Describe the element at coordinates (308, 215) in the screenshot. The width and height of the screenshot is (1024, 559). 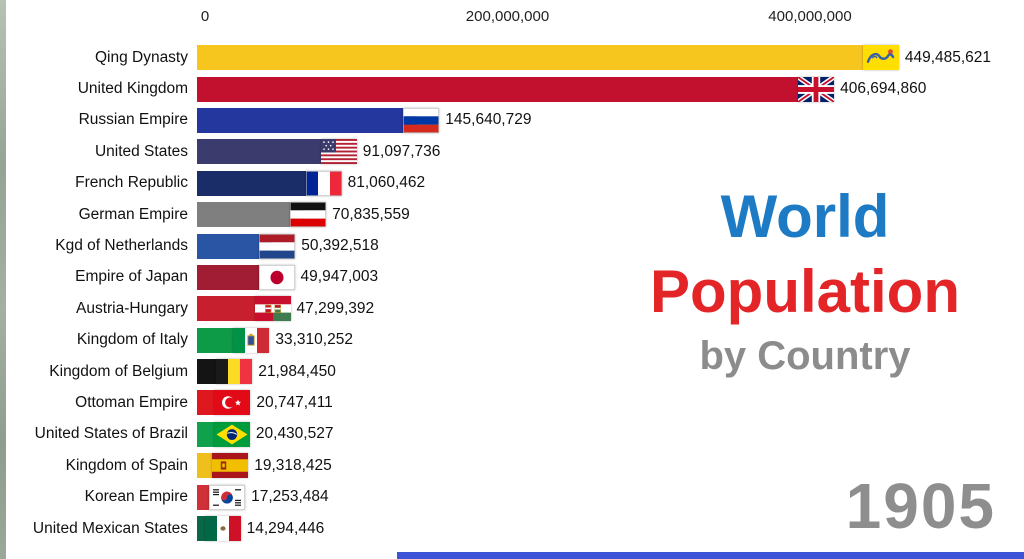
I see `german-empire-flag-icon` at that location.